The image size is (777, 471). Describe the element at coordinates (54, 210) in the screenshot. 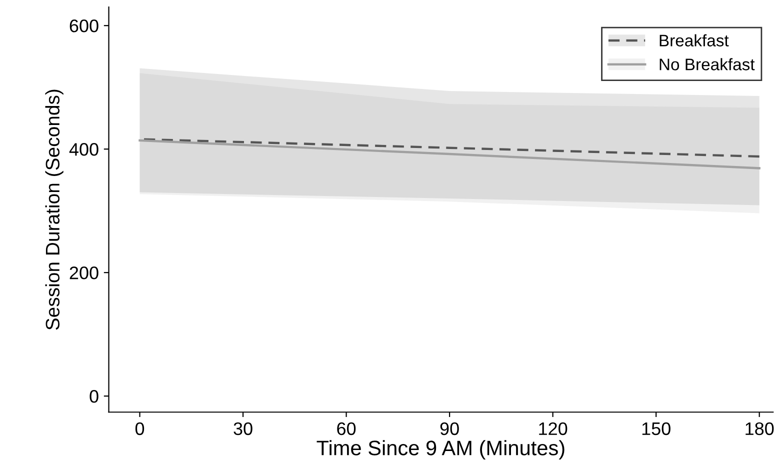

I see `y-axis-title: Session Duration (Seconds)` at that location.